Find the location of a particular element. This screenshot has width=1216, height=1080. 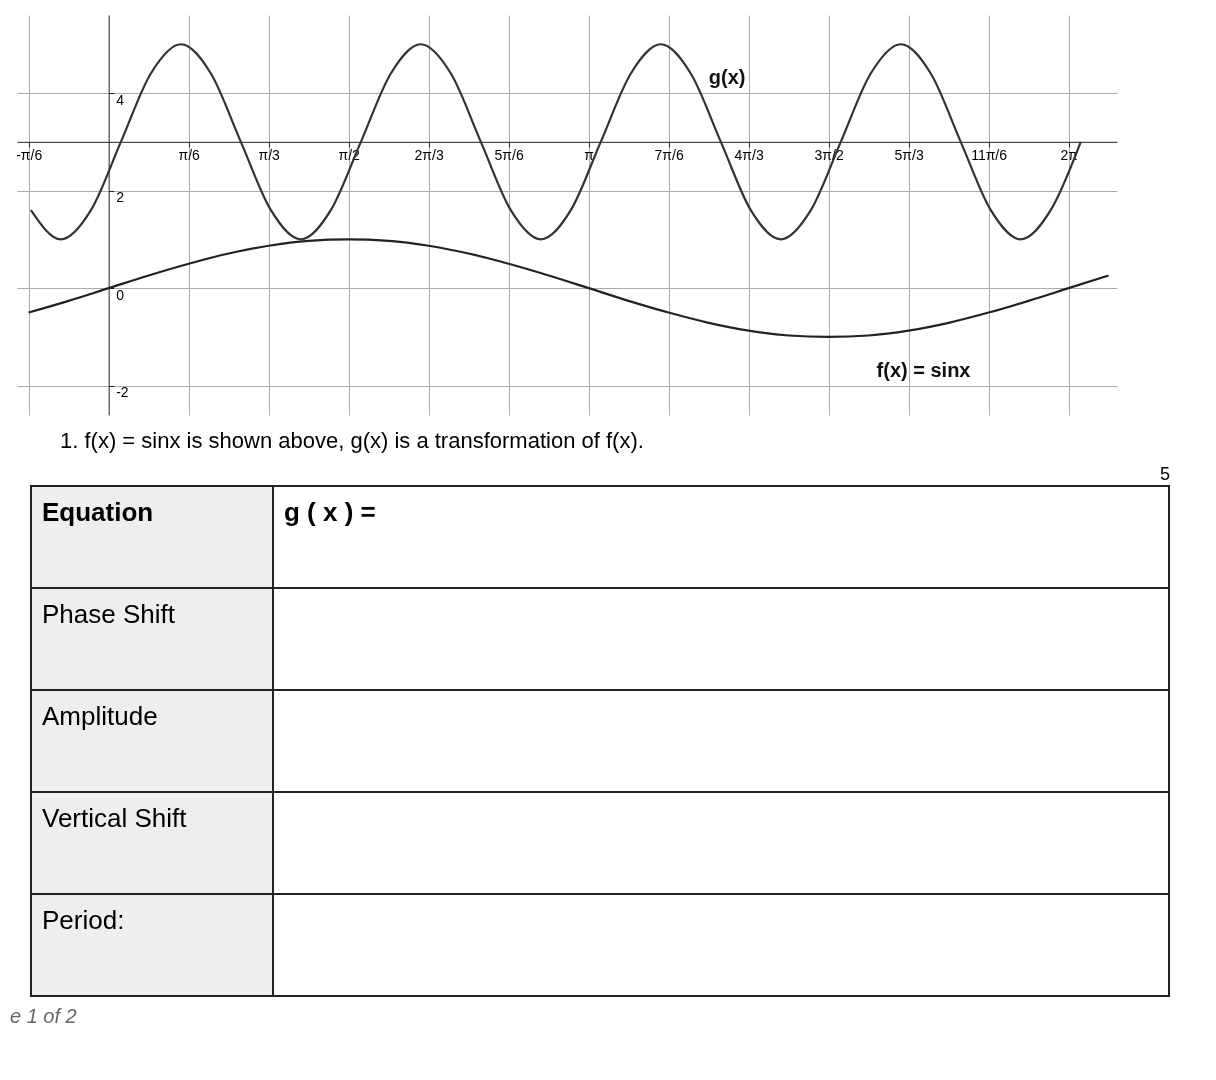

series-label: g(x) is located at coordinates (727, 77).